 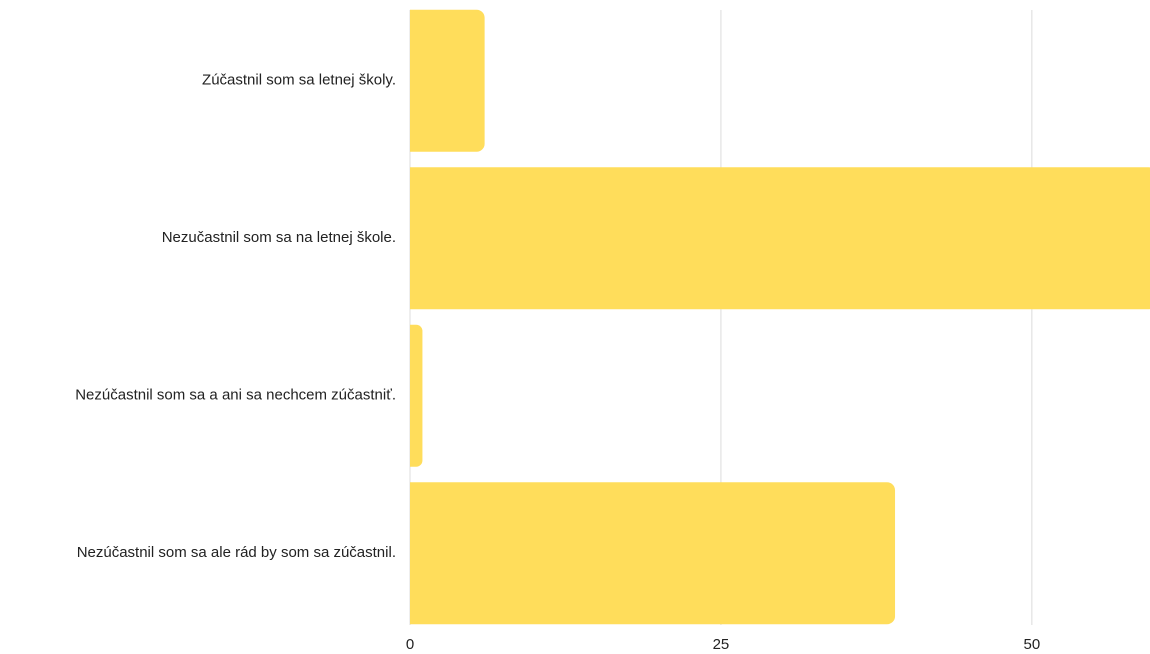 What do you see at coordinates (1032, 644) in the screenshot?
I see `x-tick-label: 50` at bounding box center [1032, 644].